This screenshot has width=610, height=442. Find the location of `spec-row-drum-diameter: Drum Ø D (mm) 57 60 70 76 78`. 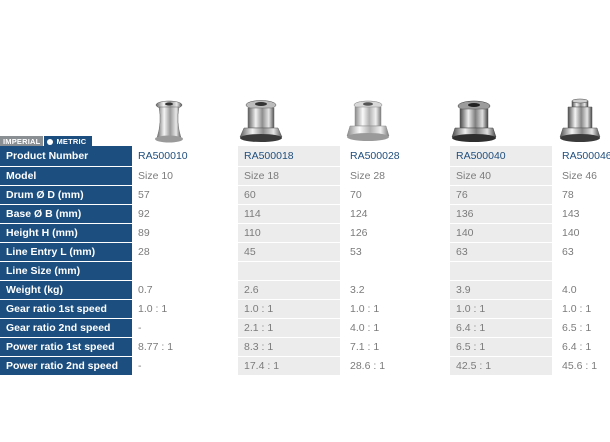

spec-row-drum-diameter: Drum Ø D (mm) 57 60 70 76 78 is located at coordinates (305, 195).